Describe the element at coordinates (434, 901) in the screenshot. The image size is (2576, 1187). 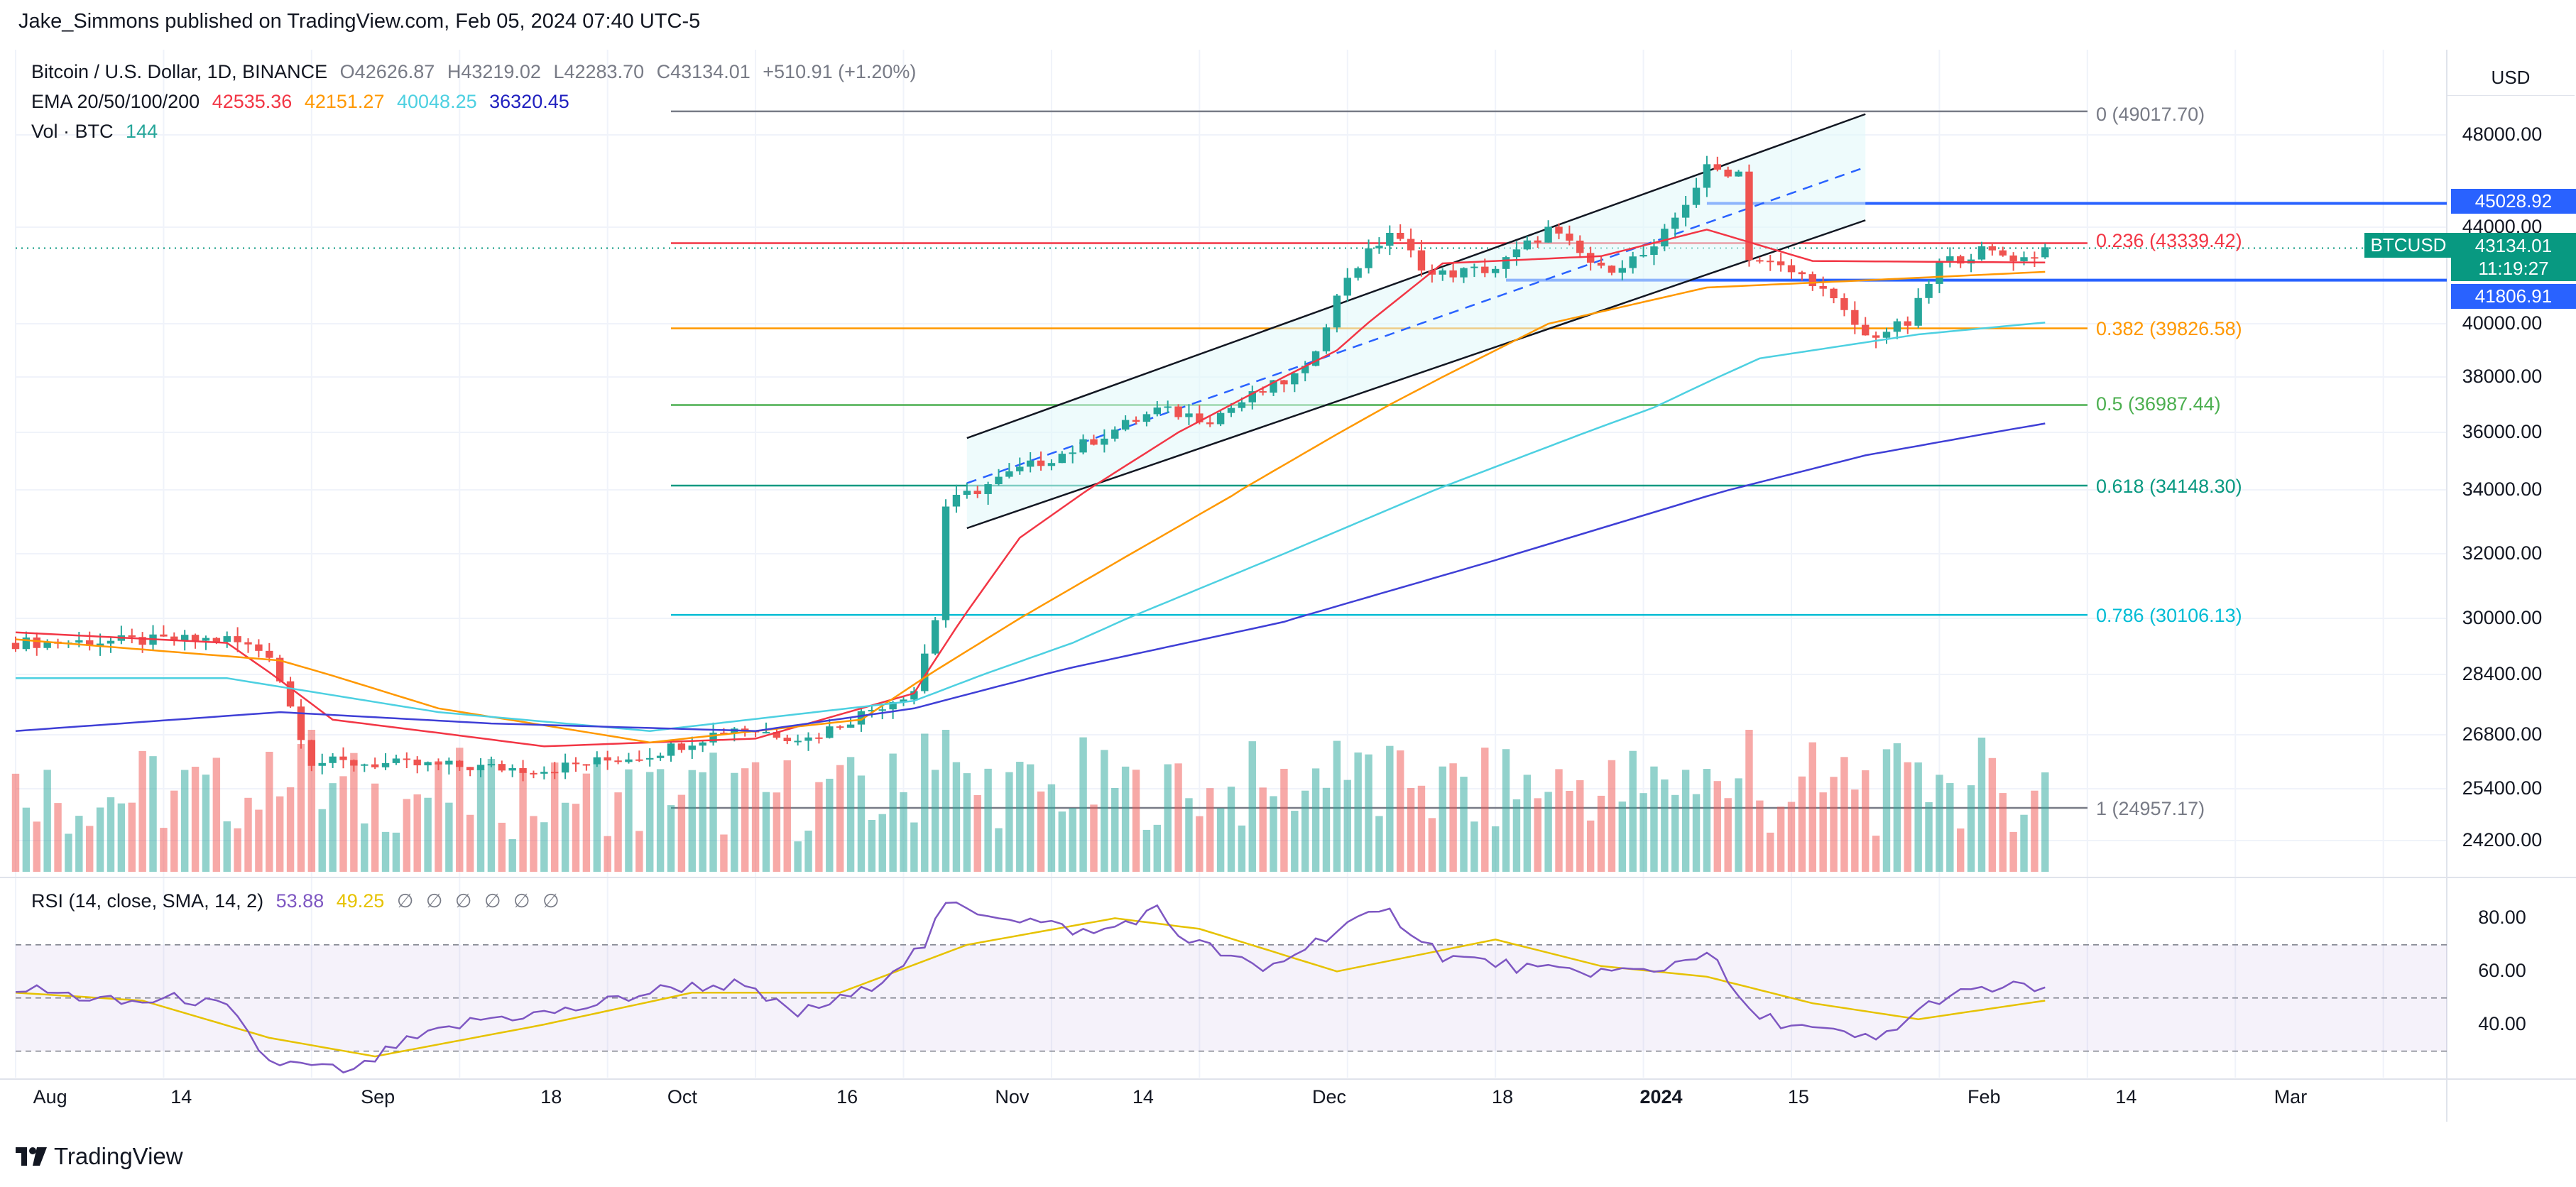
I see `rsi-empty-1: ∅` at that location.